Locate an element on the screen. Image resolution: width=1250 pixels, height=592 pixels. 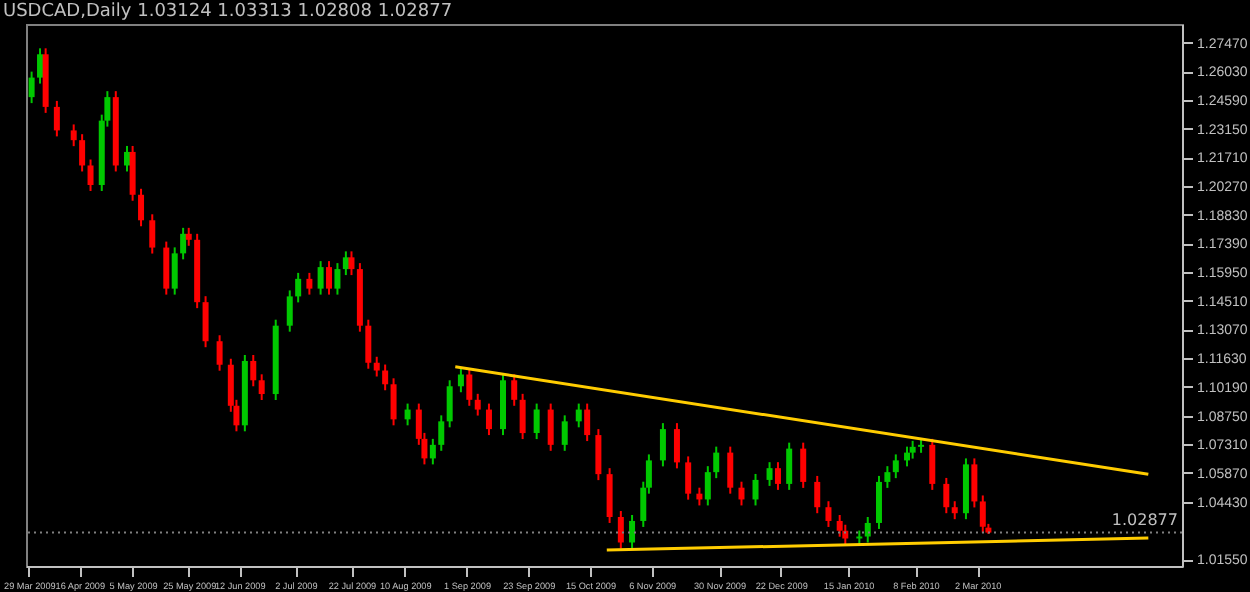
chart-title: USDCAD,Daily 1.03124 1.03313 1.02808 1.02877 is located at coordinates (228, 12).